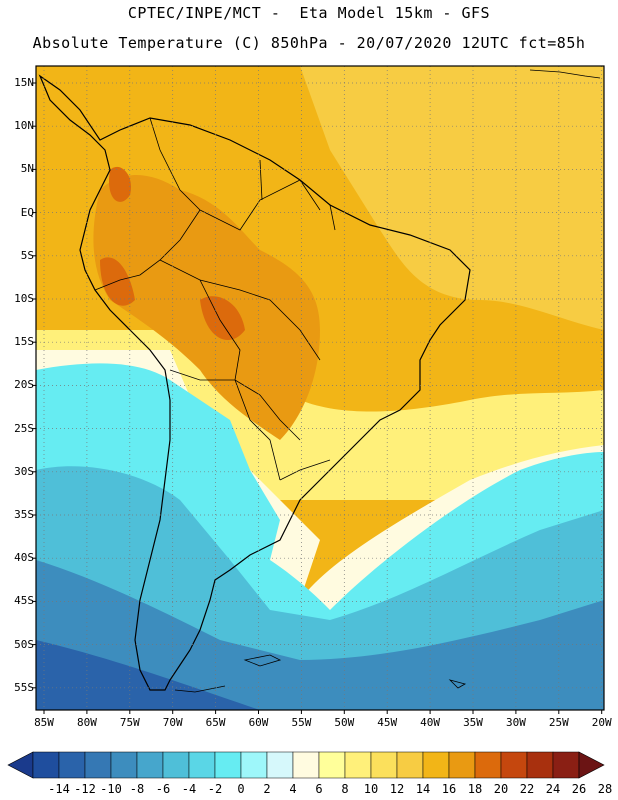 Image resolution: width=618 pixels, height=800 pixels. What do you see at coordinates (397, 789) in the screenshot?
I see `colorbar-label: 12` at bounding box center [397, 789].